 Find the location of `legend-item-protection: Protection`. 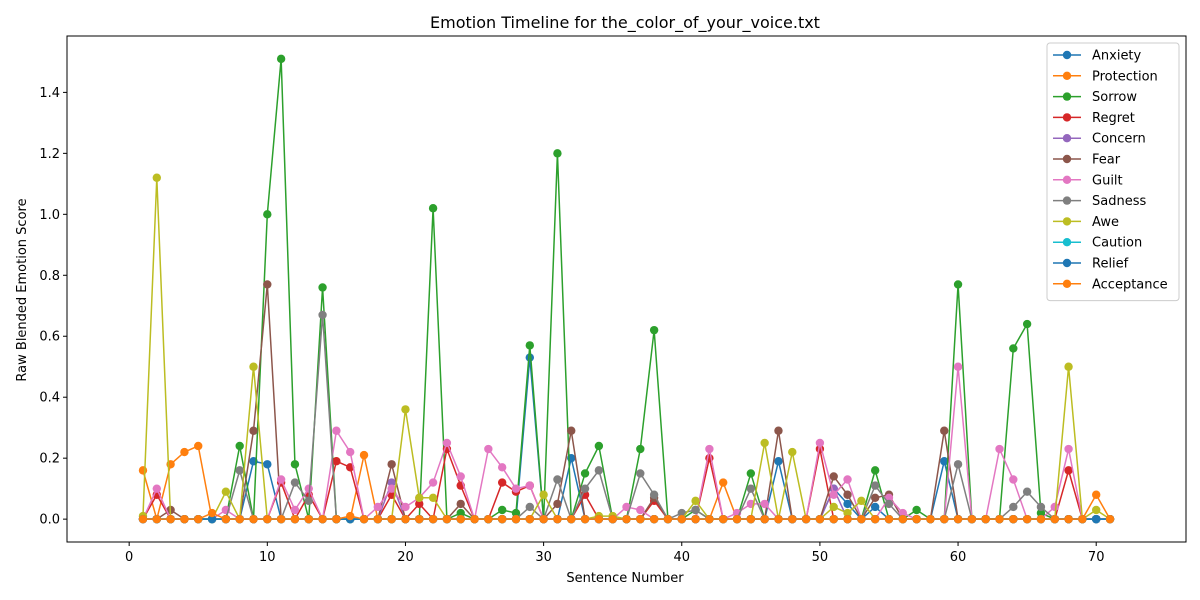

legend-item-protection: Protection is located at coordinates (1105, 76).